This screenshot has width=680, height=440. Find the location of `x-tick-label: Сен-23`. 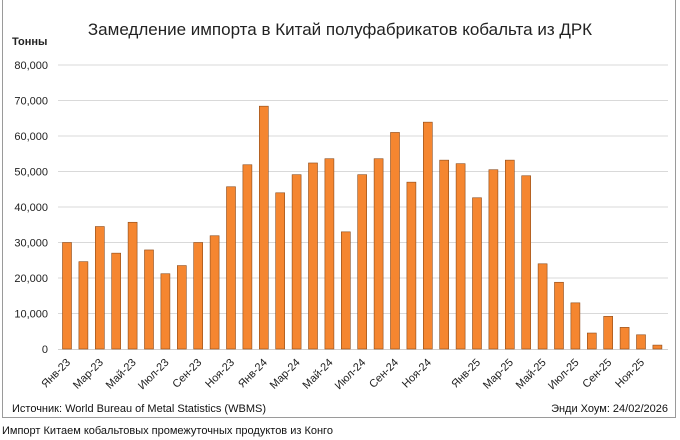

x-tick-label: Сен-23 is located at coordinates (187, 374).